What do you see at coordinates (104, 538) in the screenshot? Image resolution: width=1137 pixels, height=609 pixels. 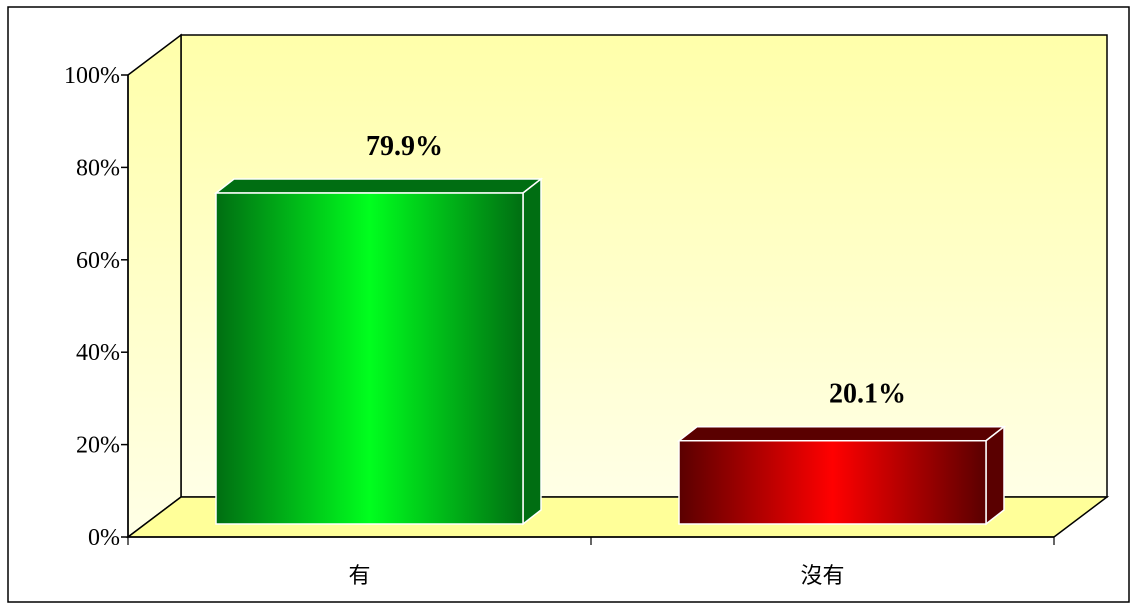 I see `y-tick-label: 0%` at bounding box center [104, 538].